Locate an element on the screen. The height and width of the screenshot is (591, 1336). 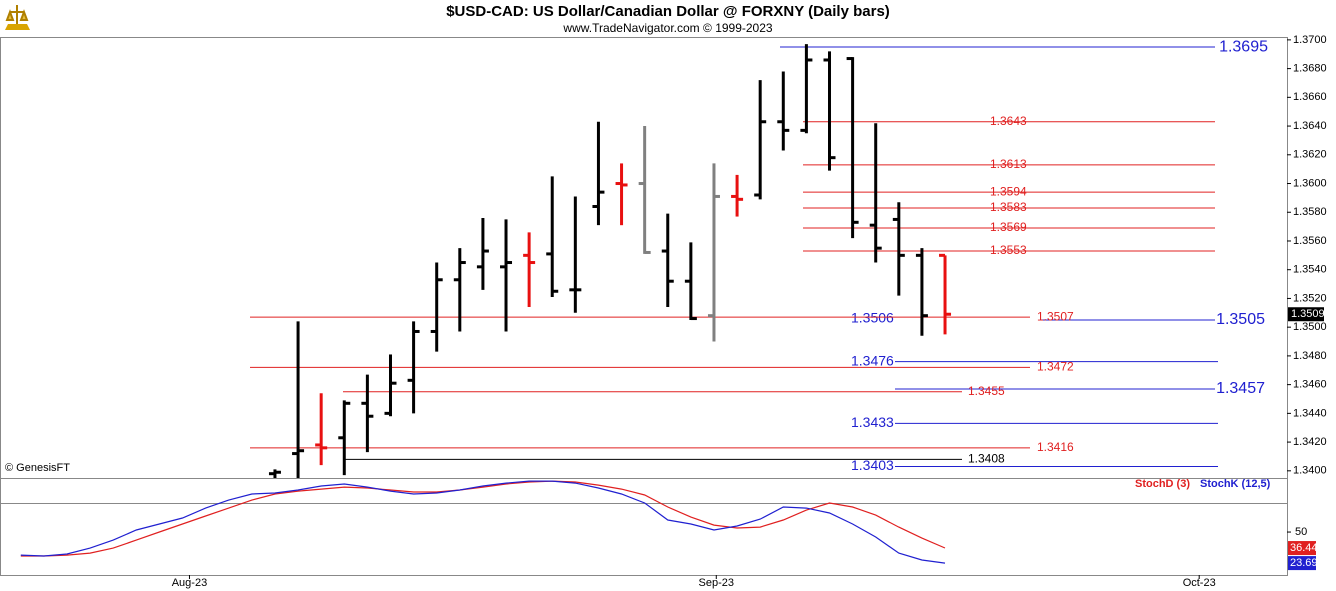
stoch-y-tick-label: 50 is located at coordinates (1301, 532).